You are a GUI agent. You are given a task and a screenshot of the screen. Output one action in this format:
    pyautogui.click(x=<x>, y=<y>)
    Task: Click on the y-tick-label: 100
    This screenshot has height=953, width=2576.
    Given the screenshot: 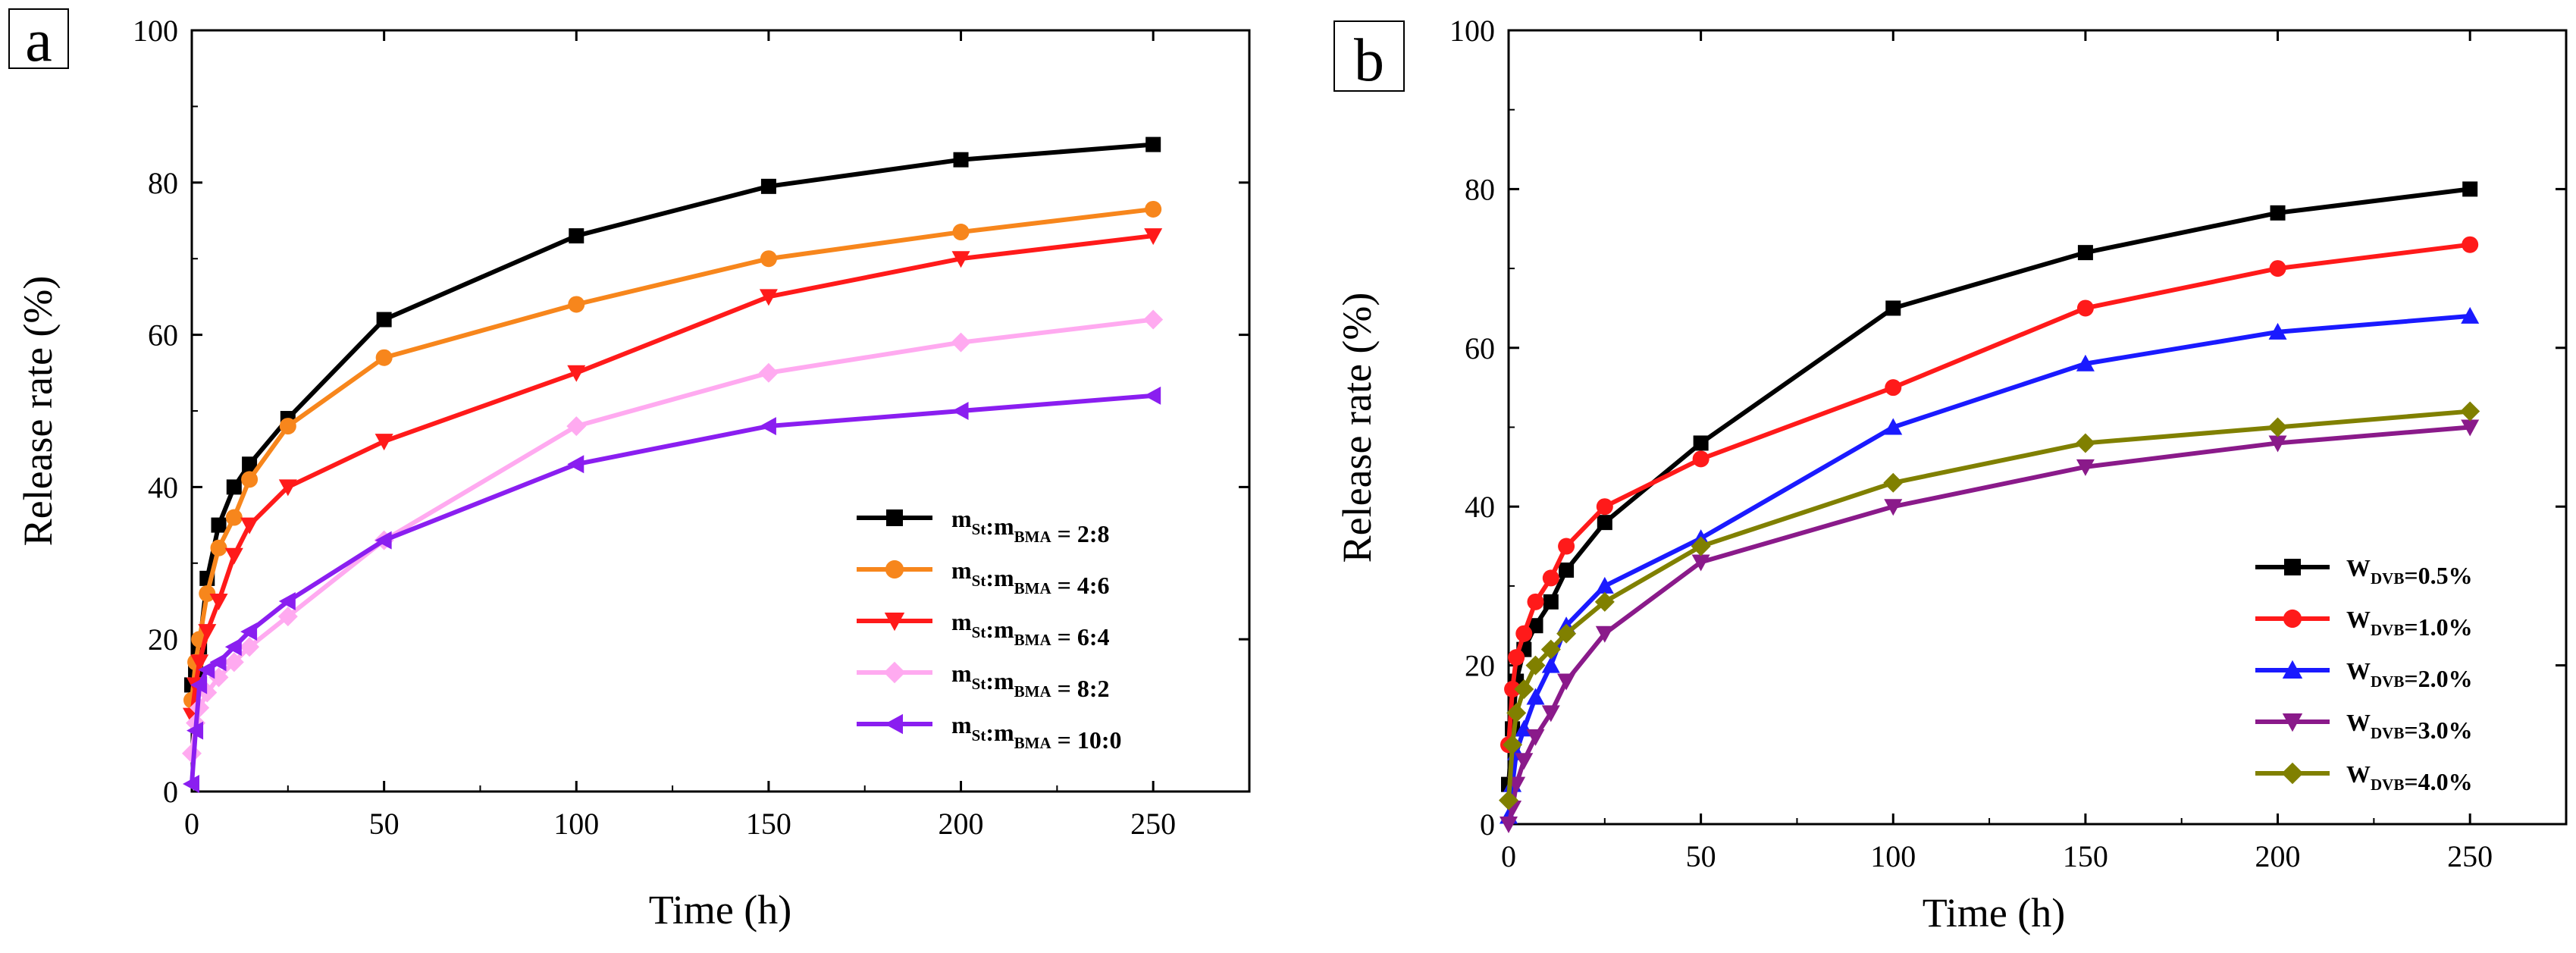 What is the action you would take?
    pyautogui.click(x=155, y=31)
    